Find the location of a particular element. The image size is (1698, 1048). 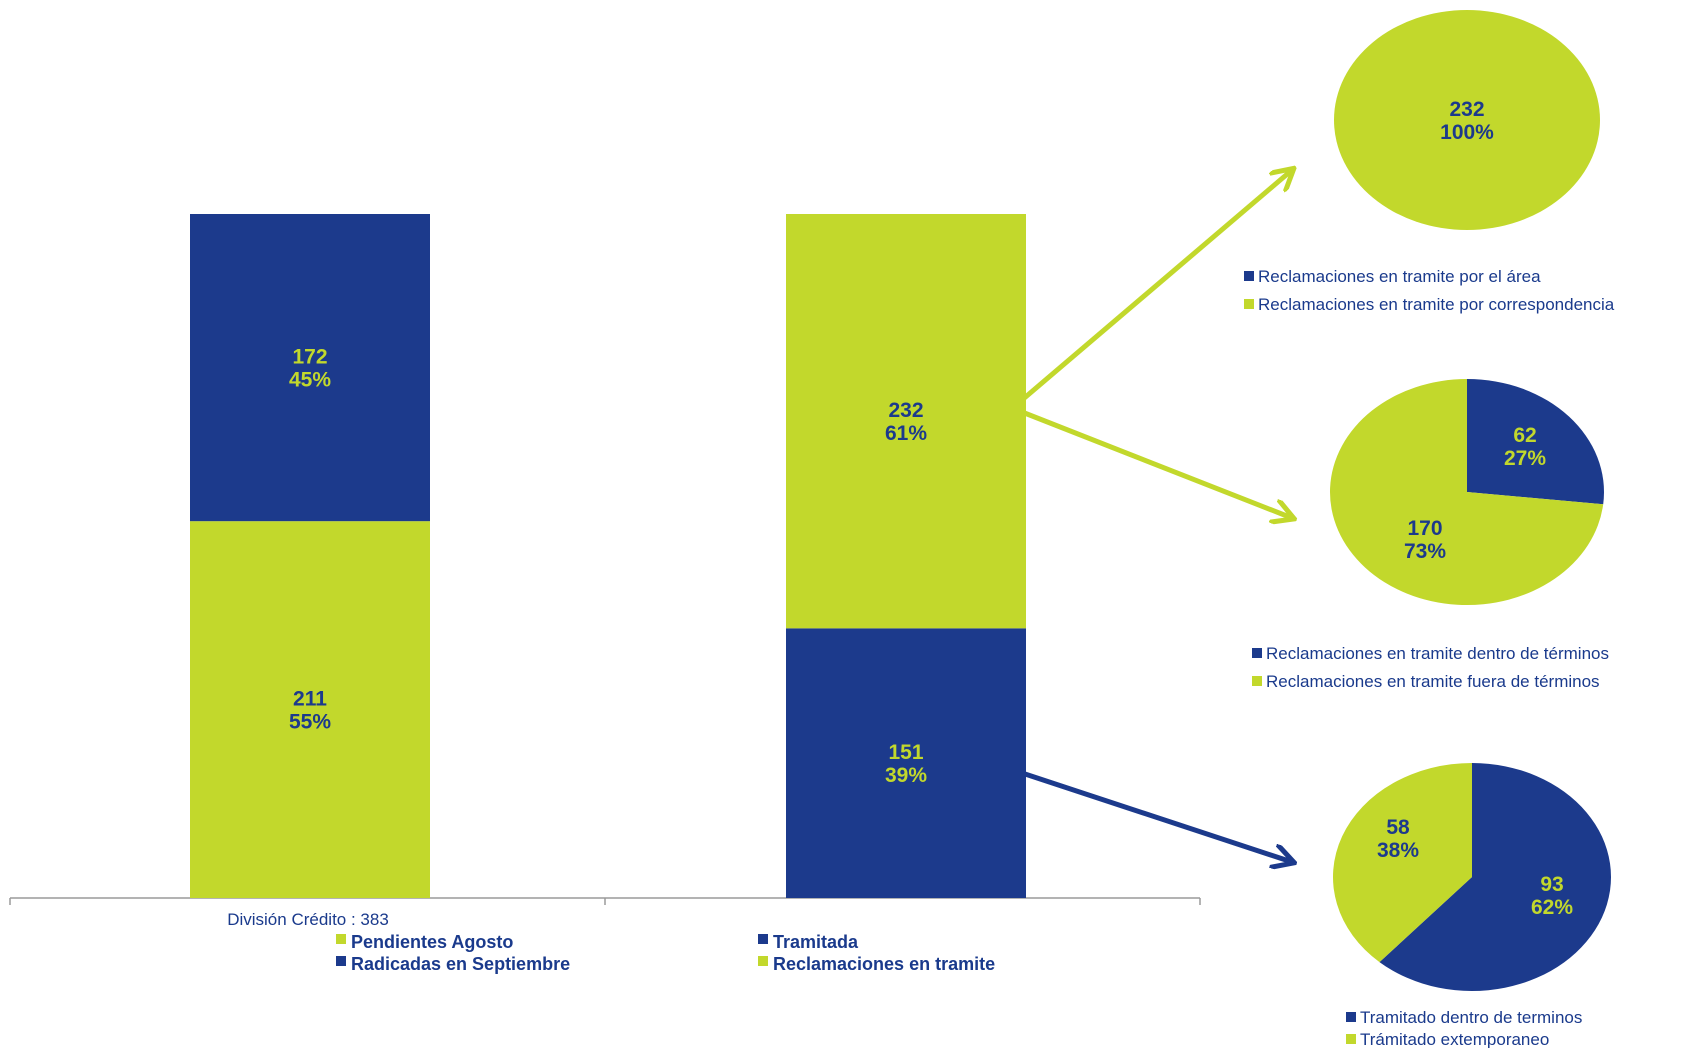

legend-swatch-extemporaneo is located at coordinates (1351, 1039).